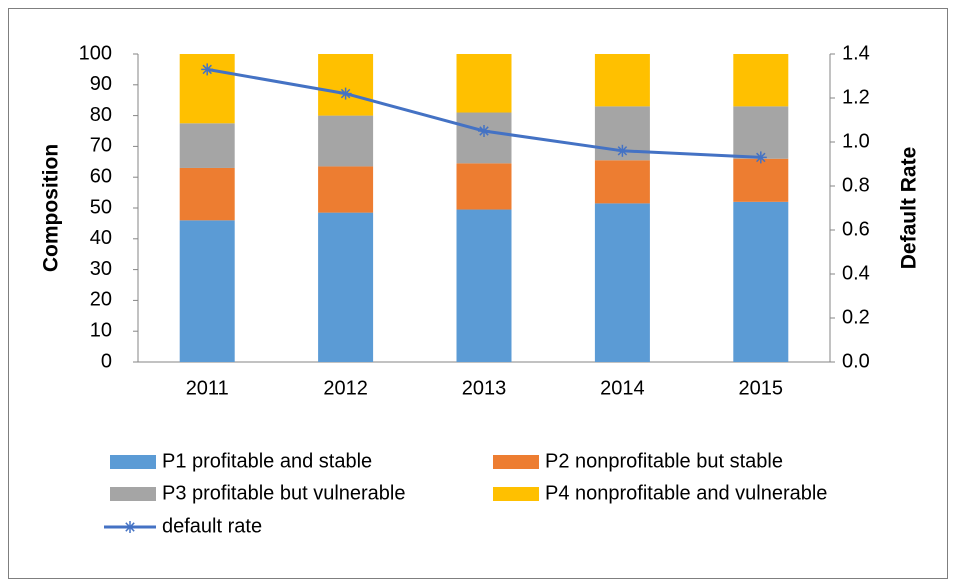 The height and width of the screenshot is (580, 956). I want to click on y-tick-label: 50, so click(101, 207).